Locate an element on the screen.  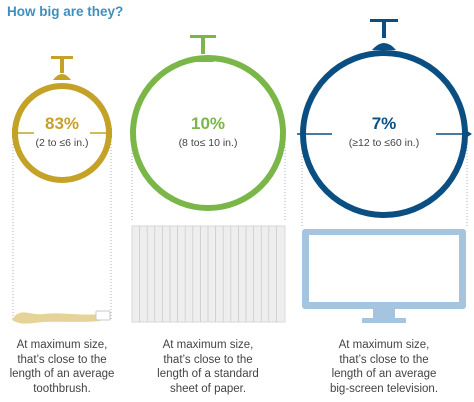
television-icon is located at coordinates (384, 276).